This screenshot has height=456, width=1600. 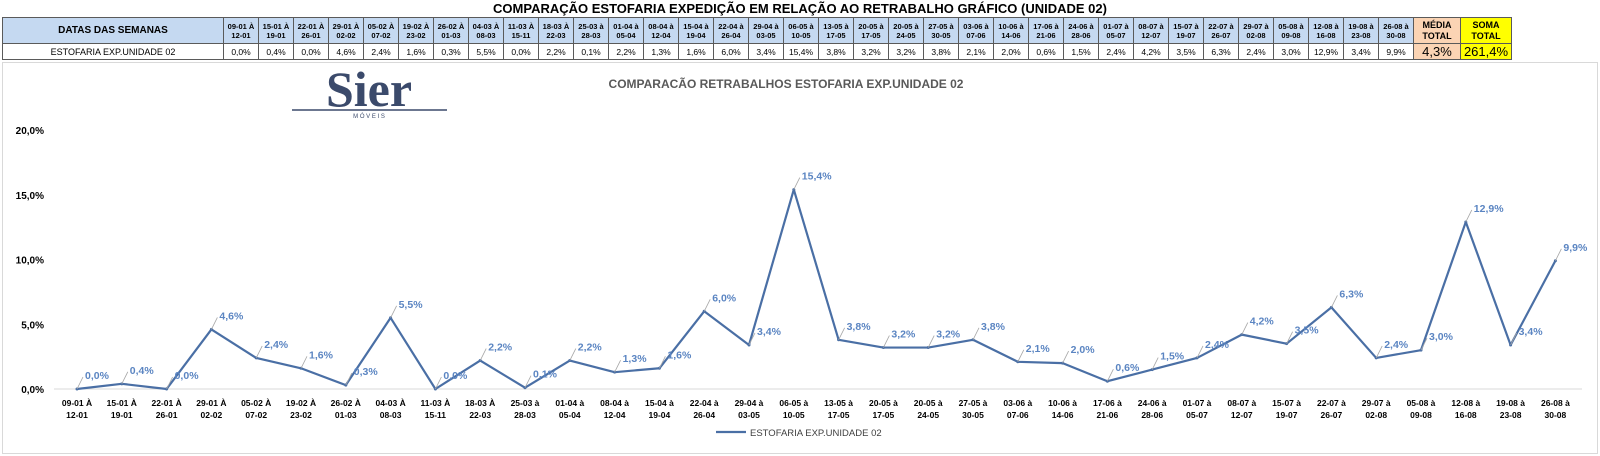 I want to click on x-tick-label-line2: 30-08, so click(x=1556, y=415).